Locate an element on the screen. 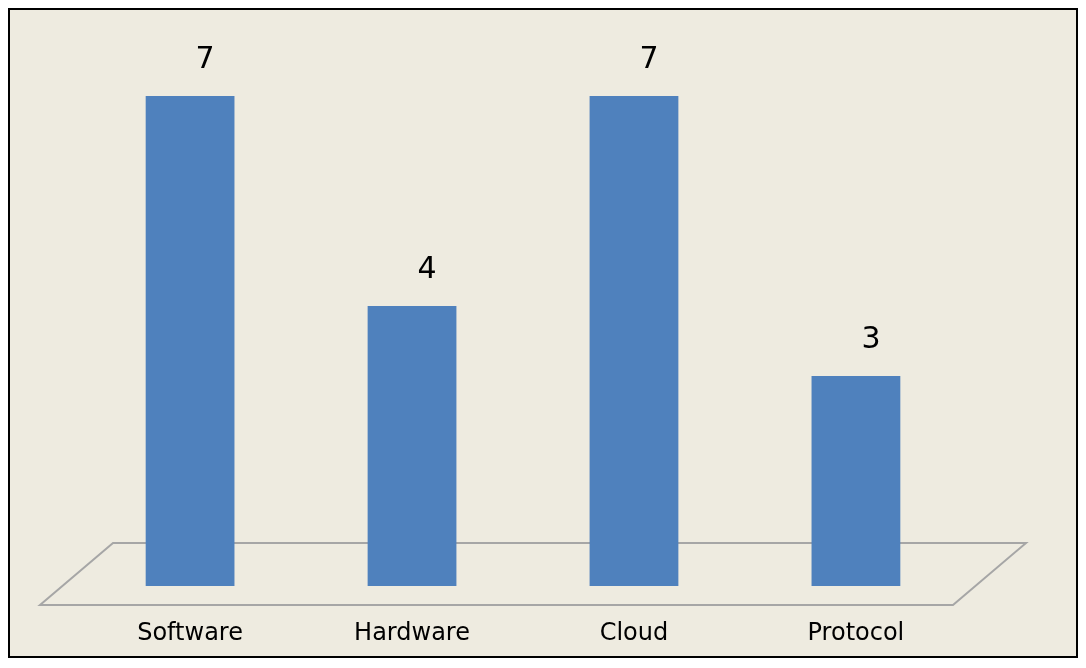 Image resolution: width=1086 pixels, height=668 pixels. x-tick-label: Software is located at coordinates (190, 632).